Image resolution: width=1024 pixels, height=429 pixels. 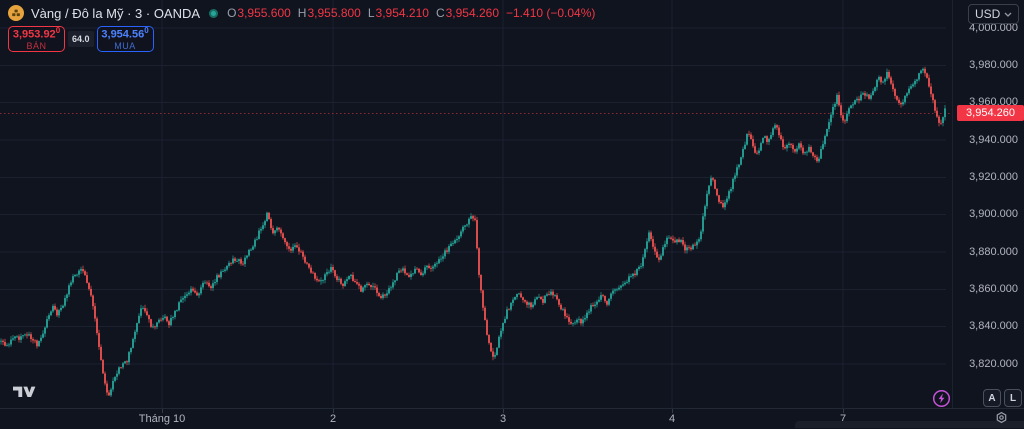 I want to click on axis-settings-gear-icon, so click(x=1001, y=417).